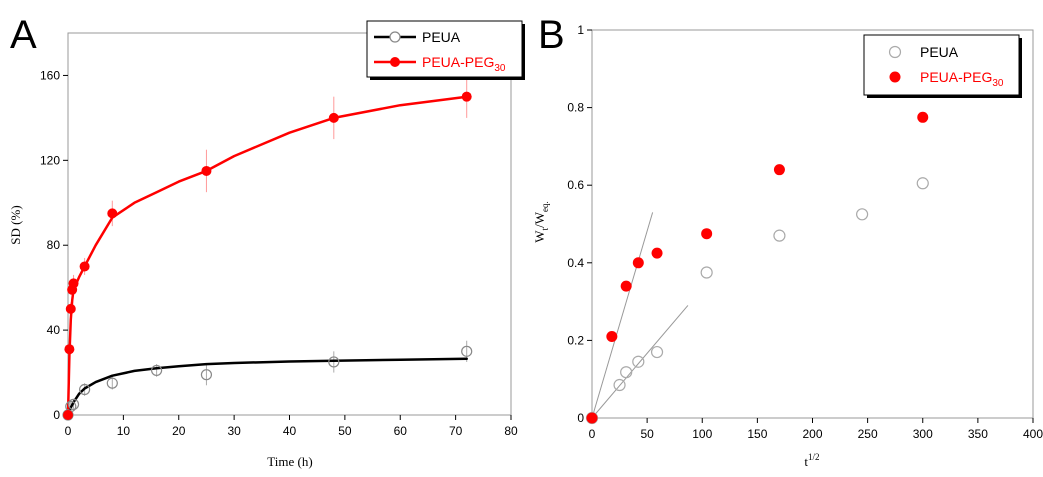 This screenshot has width=1043, height=477. I want to click on panel-b-x-tick-label: 0, so click(592, 434).